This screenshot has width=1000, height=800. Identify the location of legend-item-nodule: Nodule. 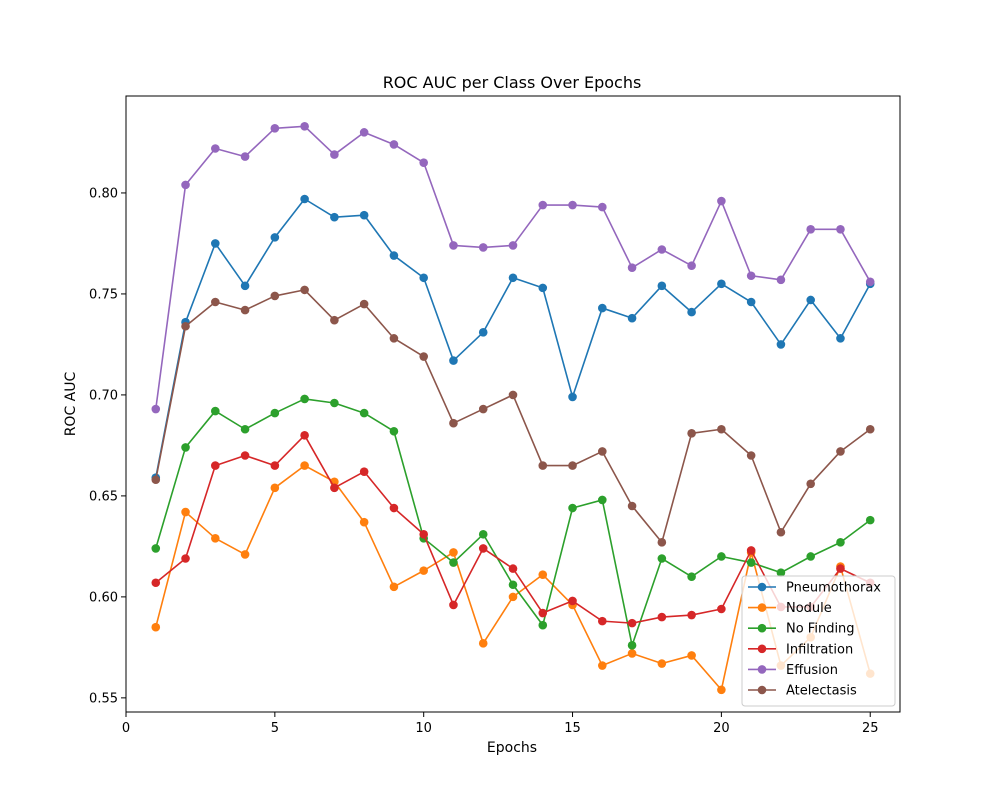
(790, 608).